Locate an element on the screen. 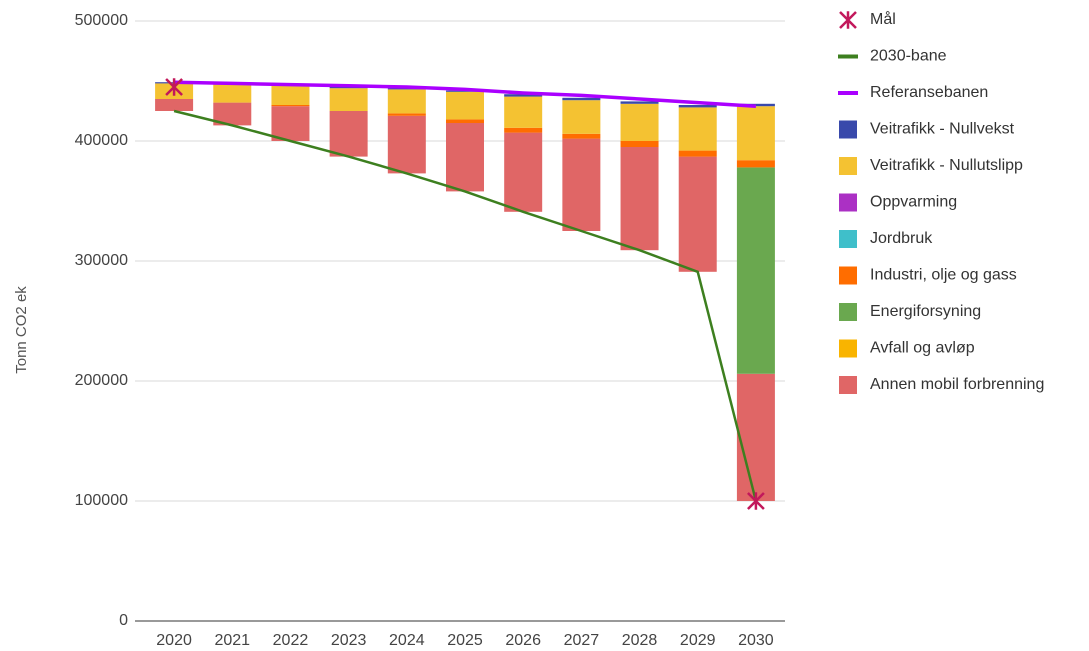  x-tick-label: 2023 is located at coordinates (349, 640).